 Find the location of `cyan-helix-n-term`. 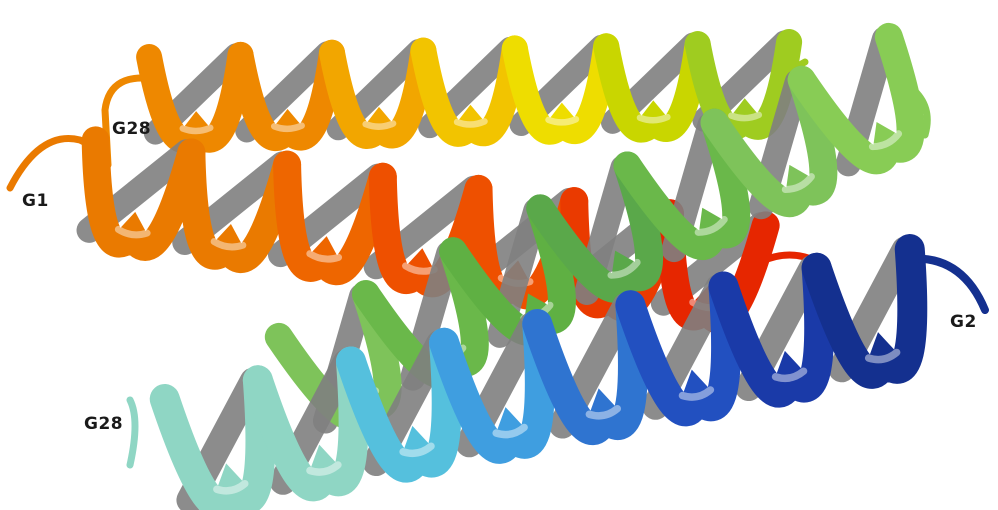

cyan-helix-n-term is located at coordinates (132, 432).